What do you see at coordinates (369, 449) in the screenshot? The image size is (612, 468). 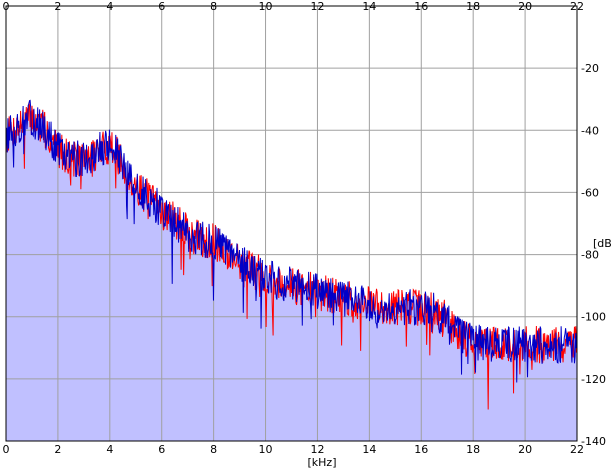 I see `x-tick-label-bottom: 14` at bounding box center [369, 449].